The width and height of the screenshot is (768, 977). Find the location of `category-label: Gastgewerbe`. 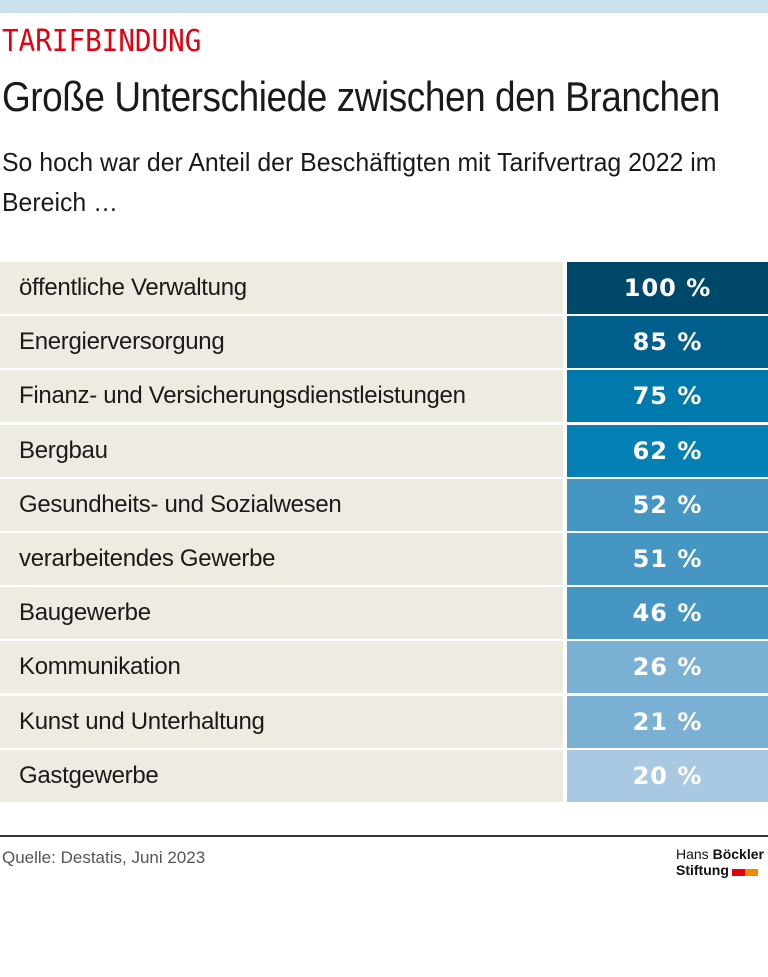

category-label: Gastgewerbe is located at coordinates (281, 775).